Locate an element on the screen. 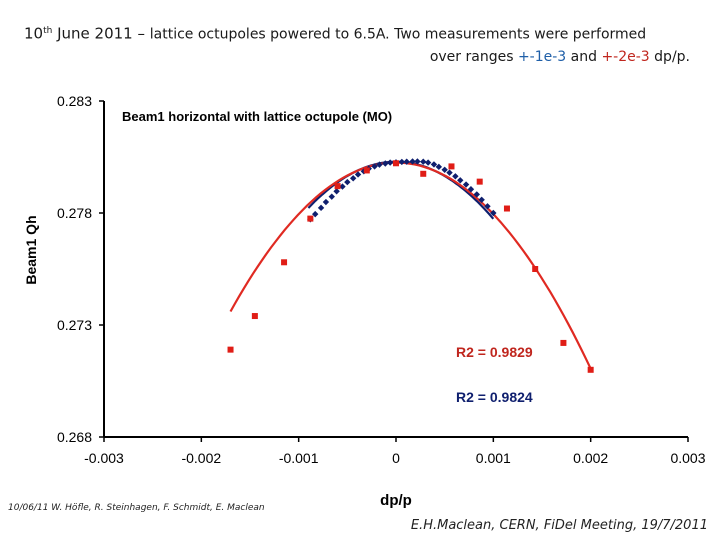 The image size is (720, 540). y-tick-label: 0.283 is located at coordinates (74, 101).